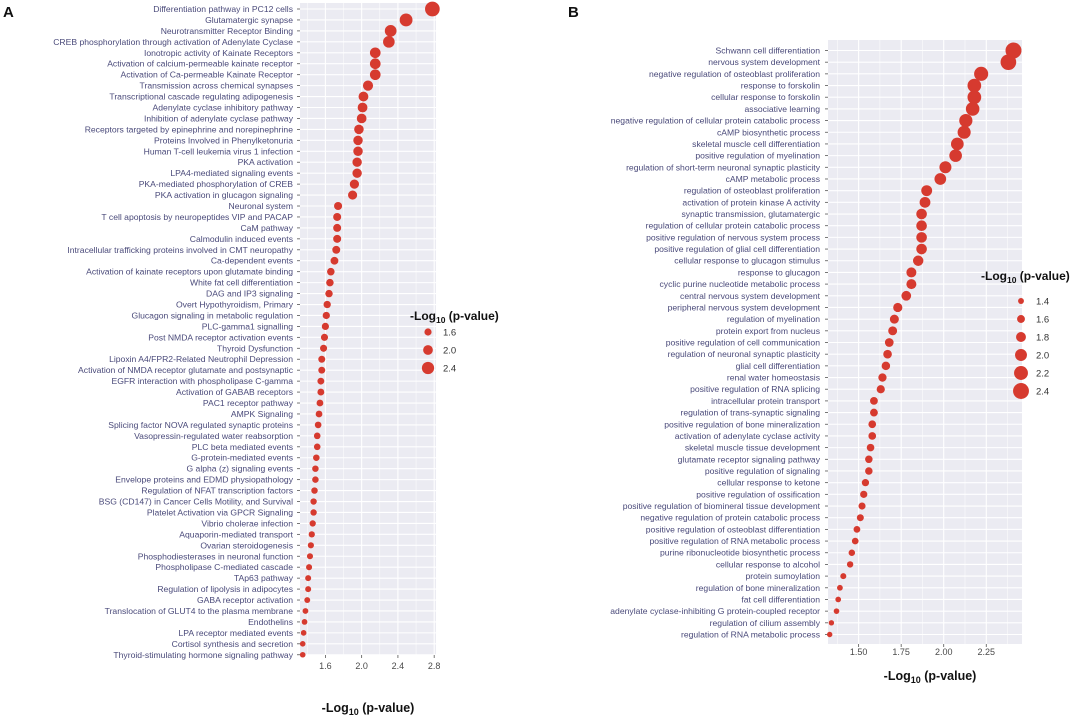 The width and height of the screenshot is (1084, 721). What do you see at coordinates (749, 459) in the screenshot?
I see `category-label: glutamate receptor signaling pathway` at bounding box center [749, 459].